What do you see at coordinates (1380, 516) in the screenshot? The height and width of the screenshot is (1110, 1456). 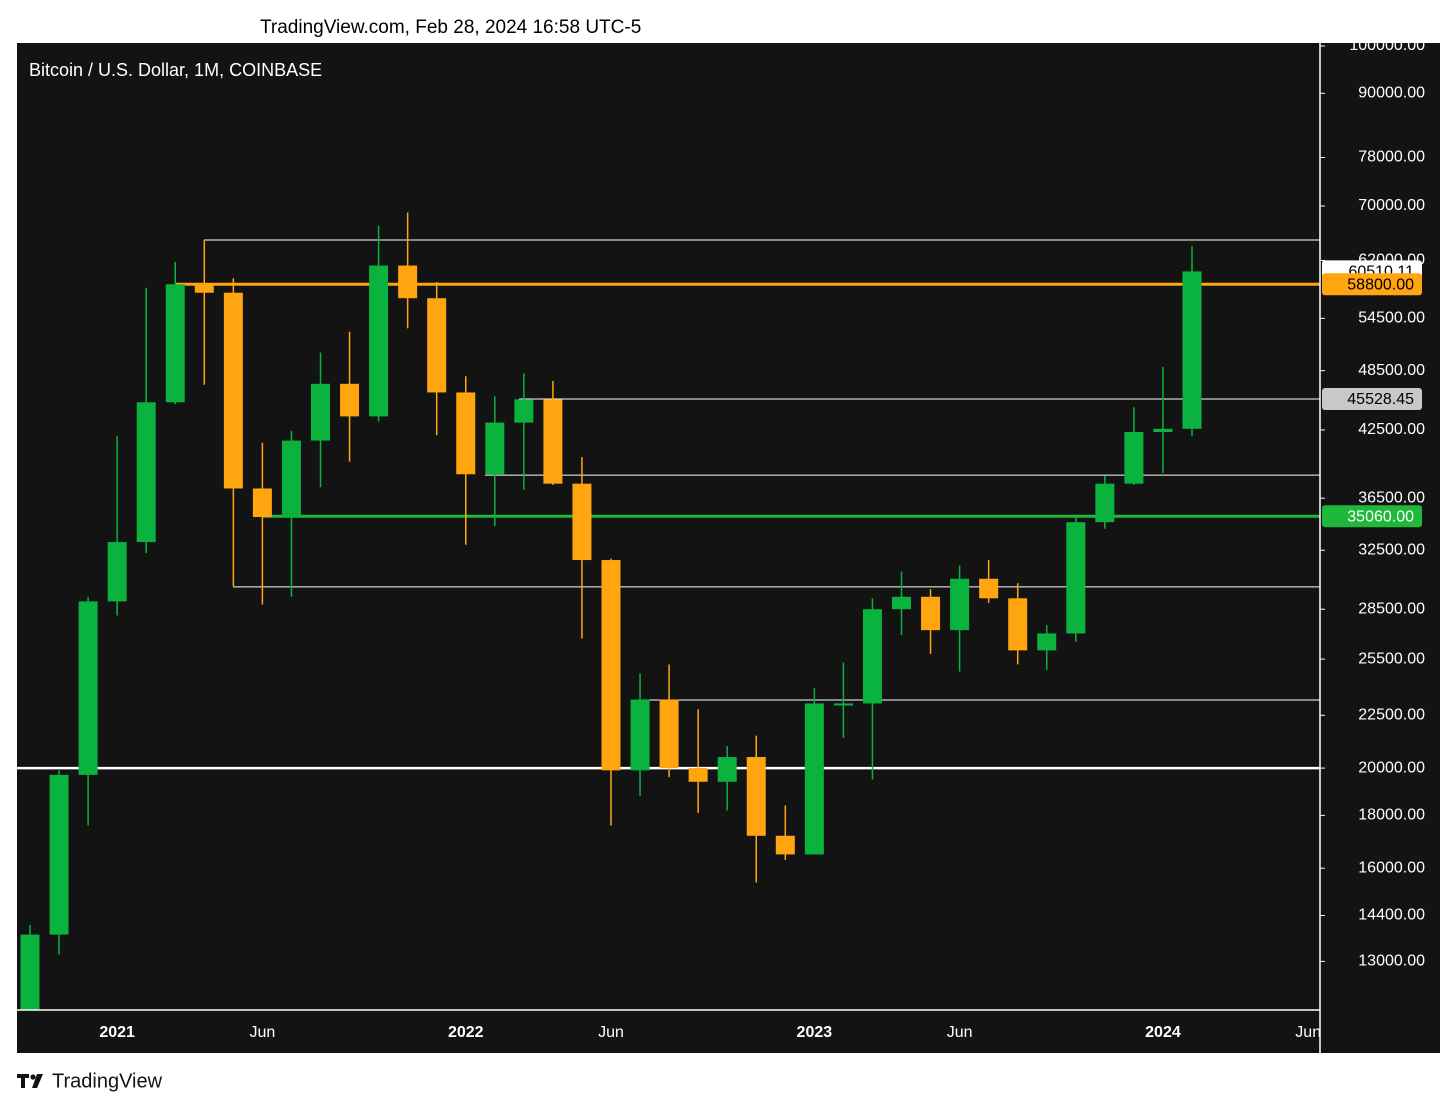 I see `price-badge-label: 35060.00` at bounding box center [1380, 516].